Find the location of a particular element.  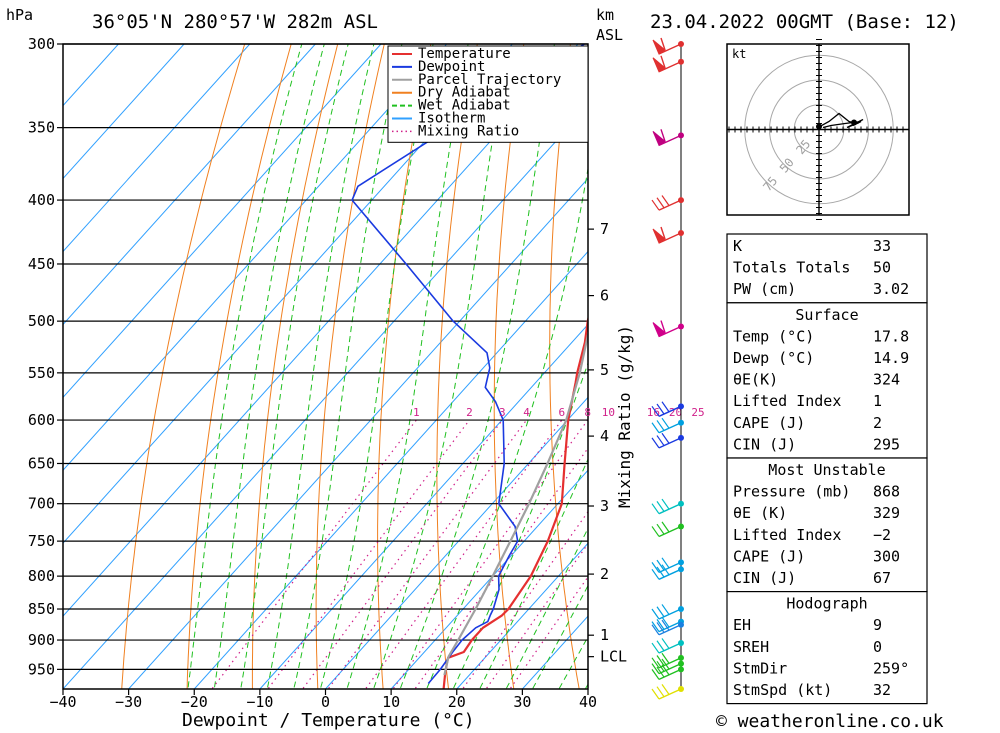

temperature-tick-label: 10 is located at coordinates (391, 702).